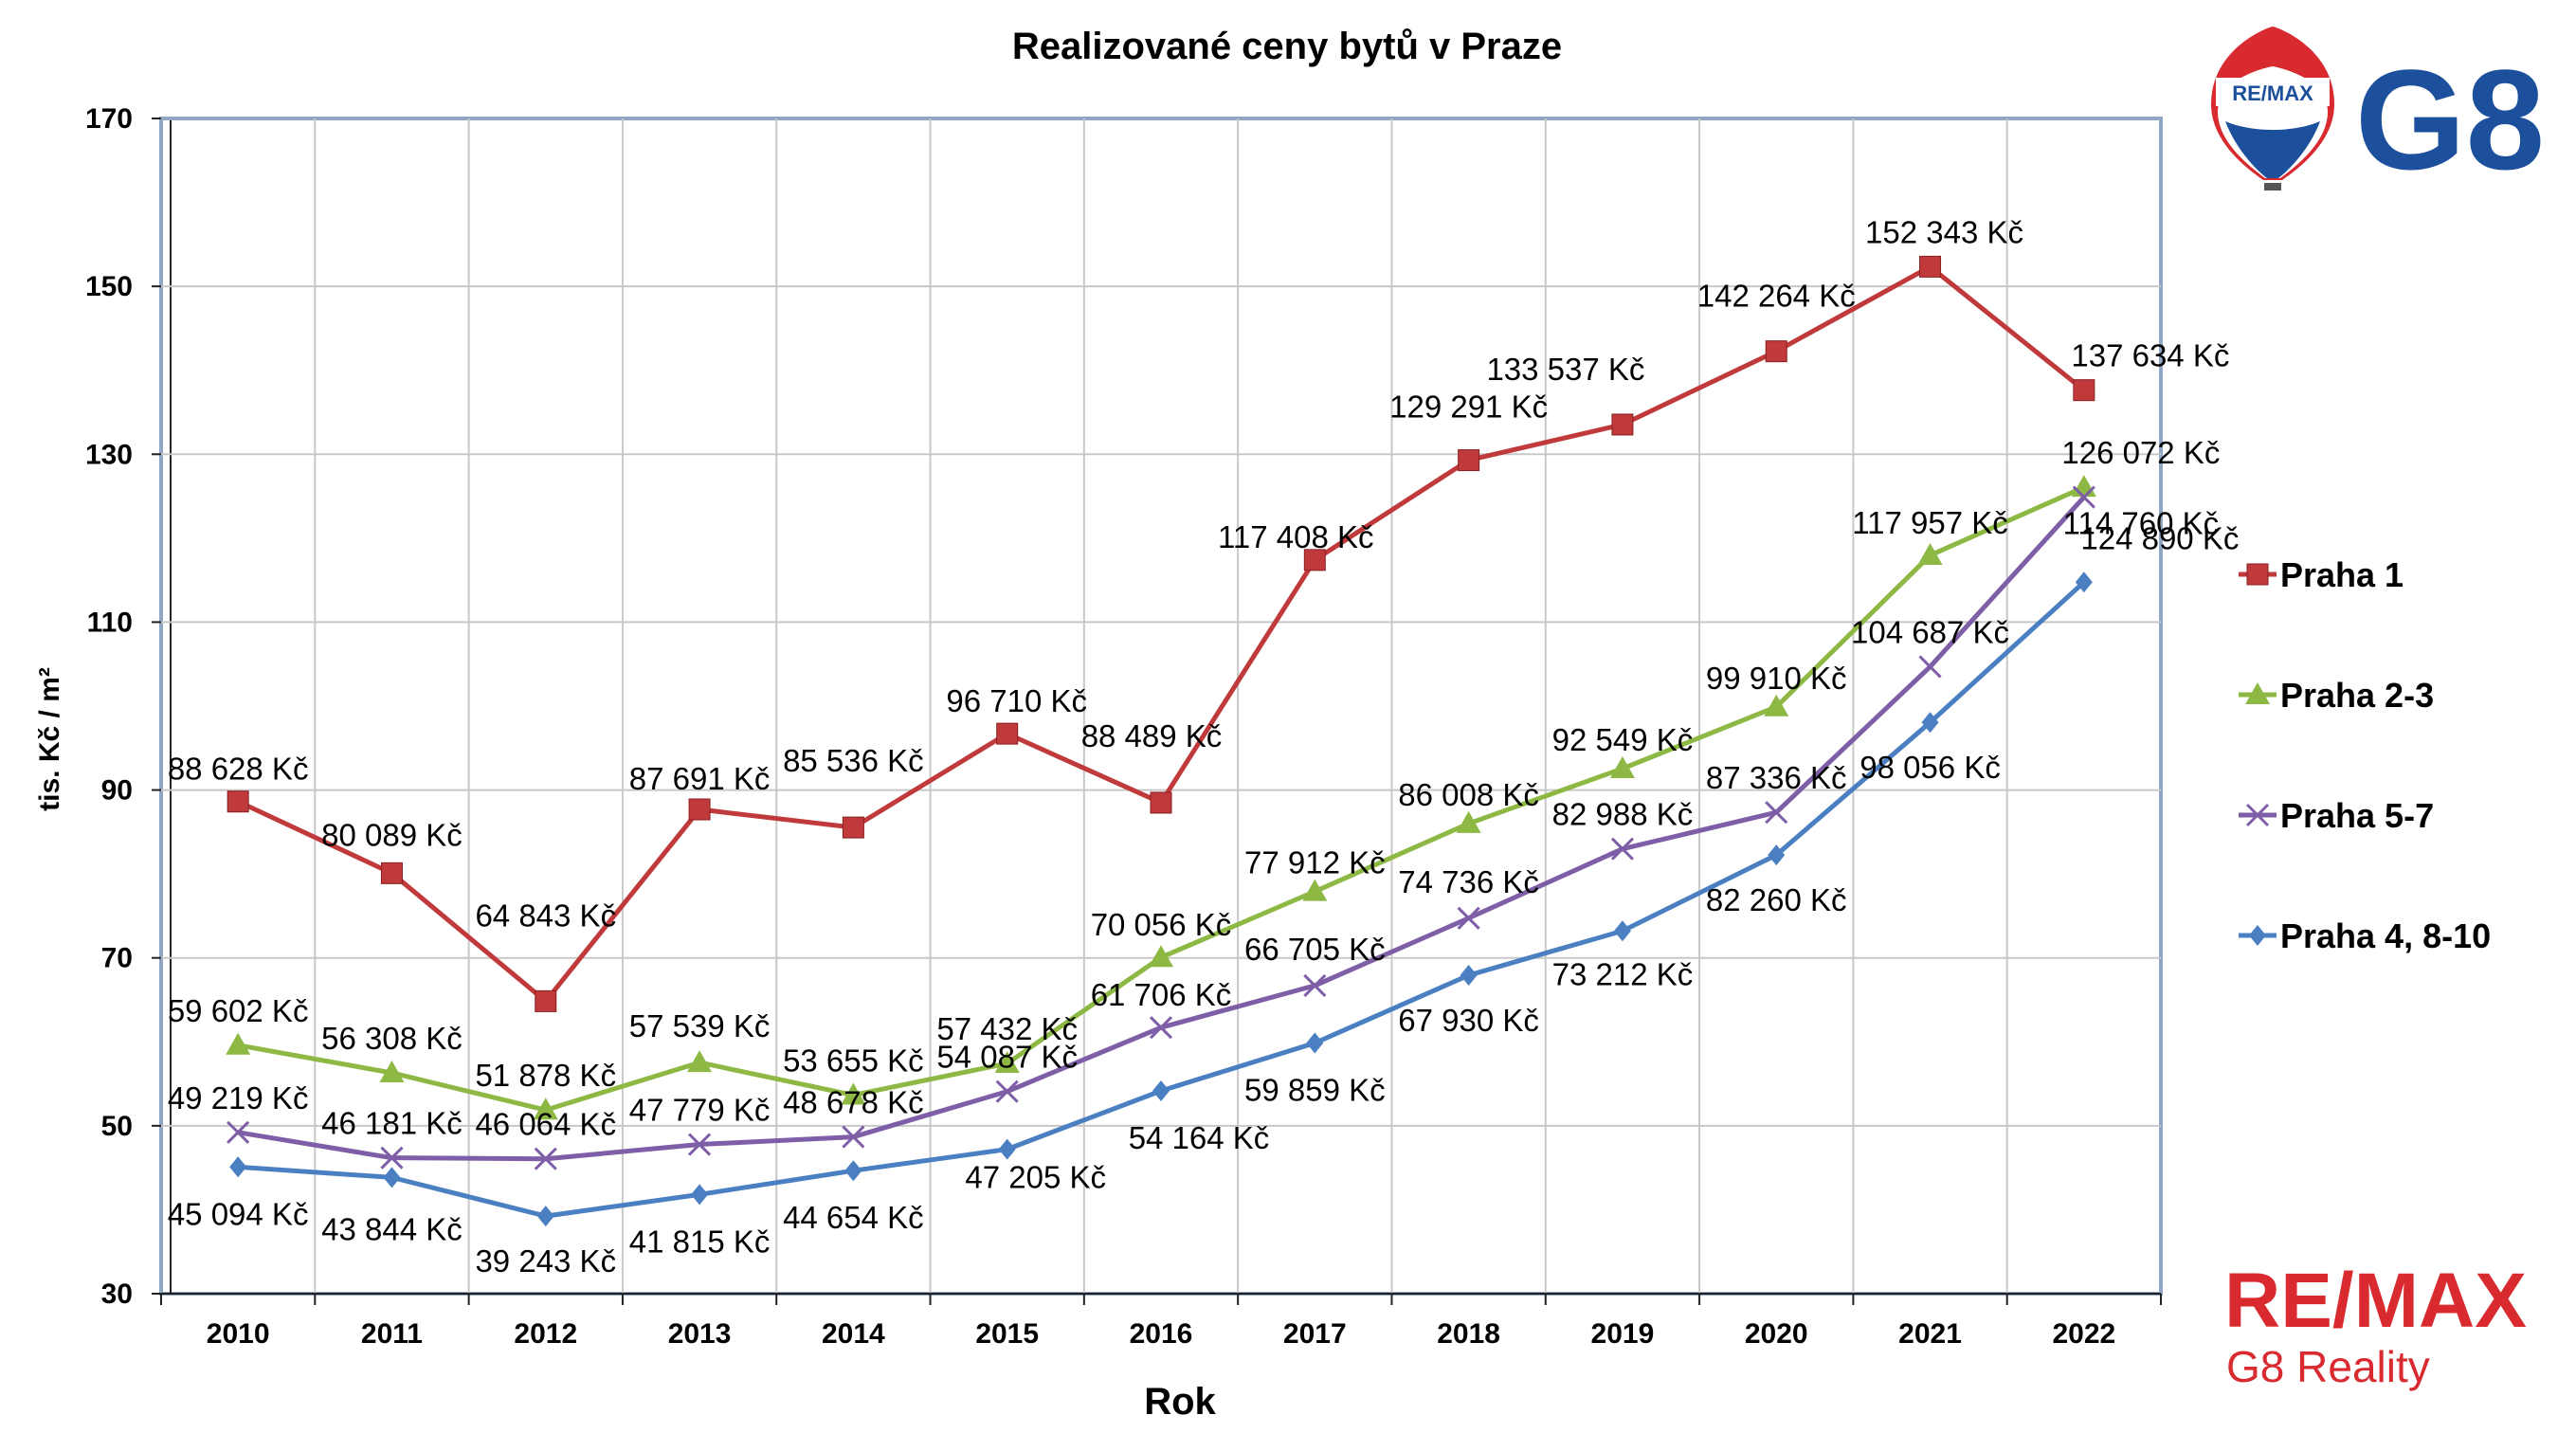 The width and height of the screenshot is (2576, 1433). Describe the element at coordinates (1930, 767) in the screenshot. I see `data-label: 98 056 Kč` at that location.